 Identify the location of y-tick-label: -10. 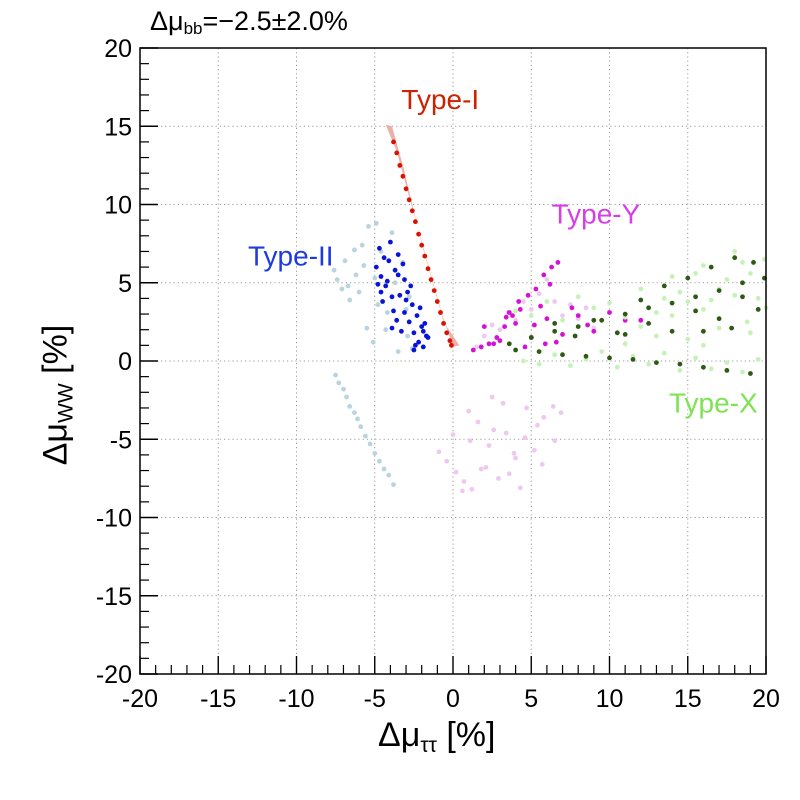
(114, 519).